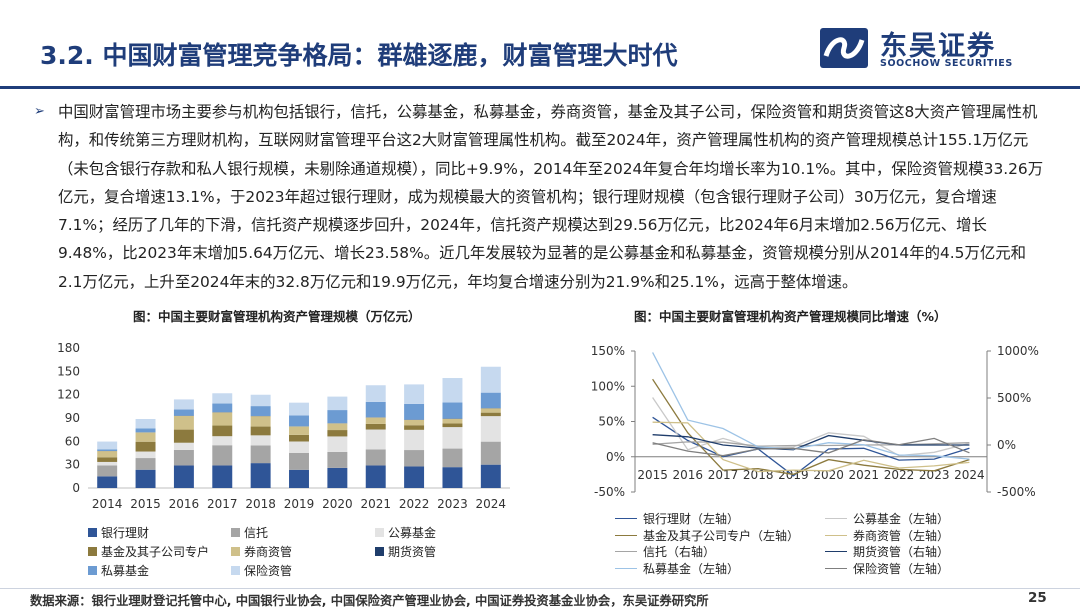  I want to click on legend-label: 银行理财（左轴）, so click(691, 518).